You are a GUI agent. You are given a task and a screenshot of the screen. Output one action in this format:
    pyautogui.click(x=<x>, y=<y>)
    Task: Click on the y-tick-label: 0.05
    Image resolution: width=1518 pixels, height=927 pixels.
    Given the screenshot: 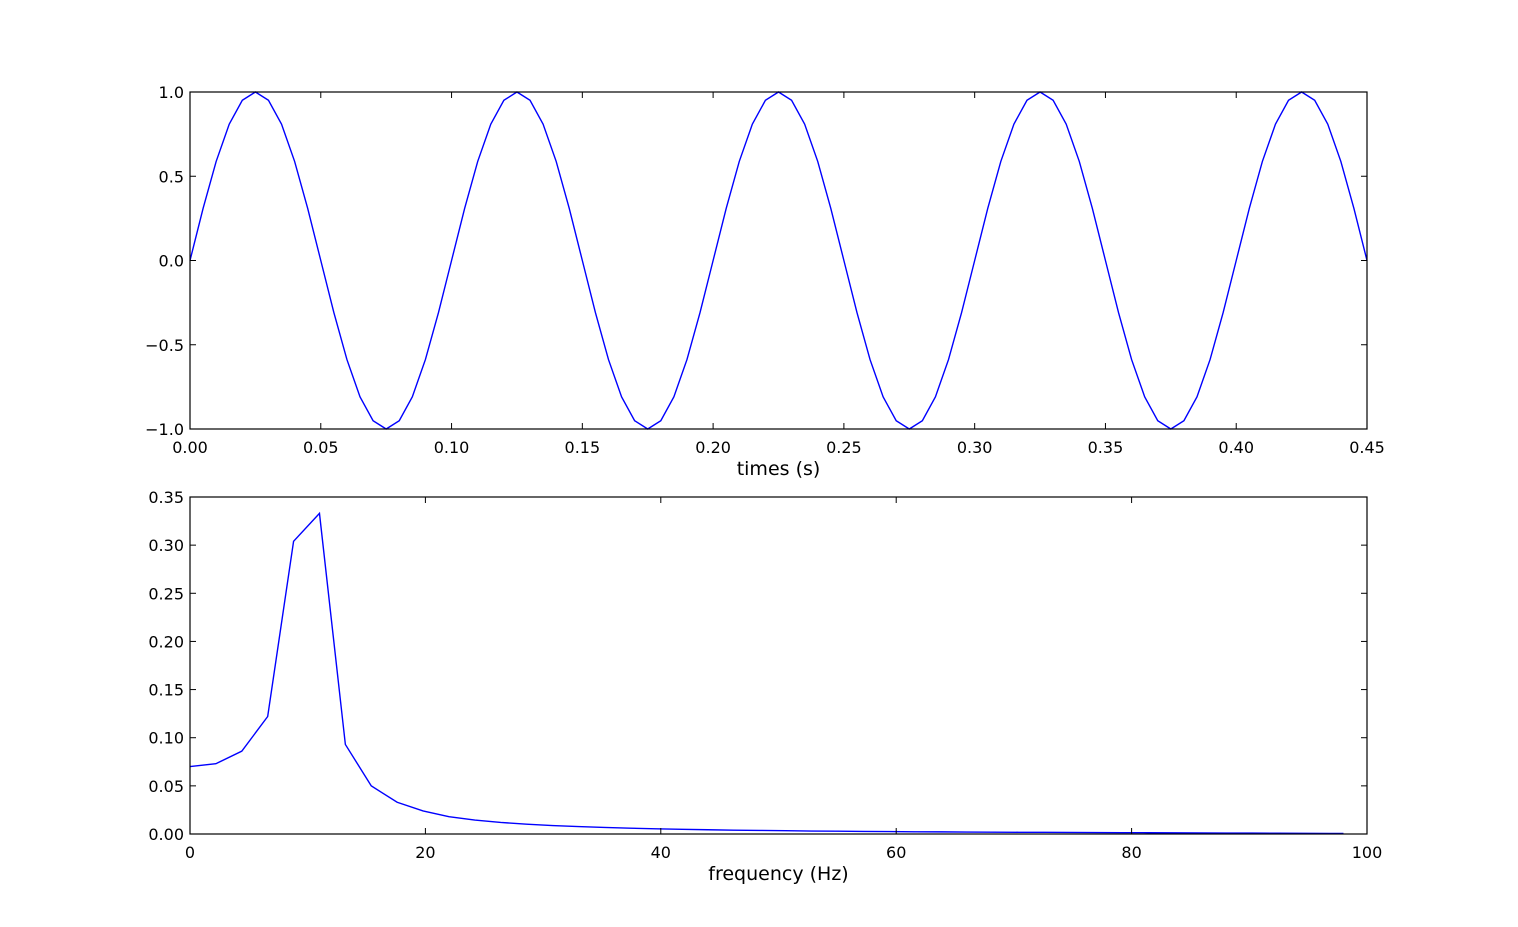 What is the action you would take?
    pyautogui.click(x=166, y=786)
    